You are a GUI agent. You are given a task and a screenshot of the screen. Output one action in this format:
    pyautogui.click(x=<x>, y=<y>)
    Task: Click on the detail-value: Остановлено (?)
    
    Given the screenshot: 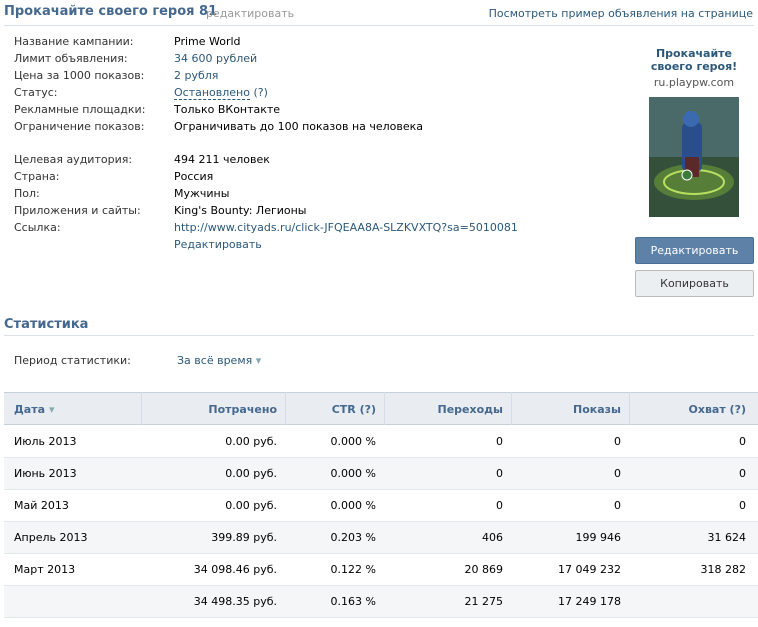 What is the action you would take?
    pyautogui.click(x=221, y=93)
    